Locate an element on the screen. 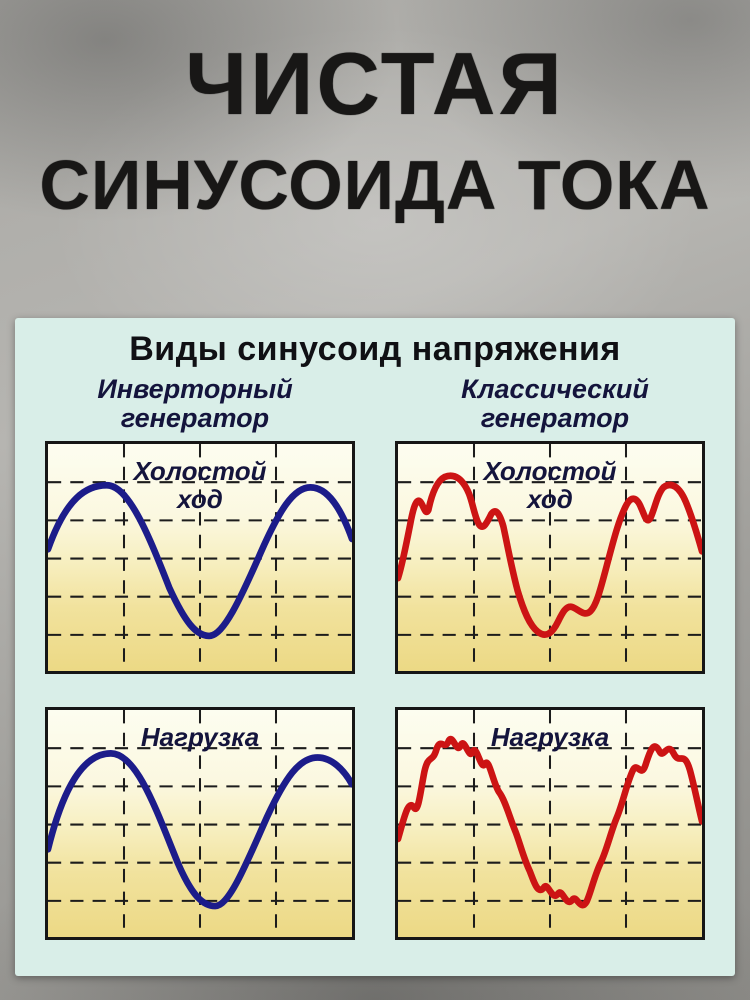 The width and height of the screenshot is (750, 1000). column-header-inverter-label: Инверторный генератор is located at coordinates (195, 404).